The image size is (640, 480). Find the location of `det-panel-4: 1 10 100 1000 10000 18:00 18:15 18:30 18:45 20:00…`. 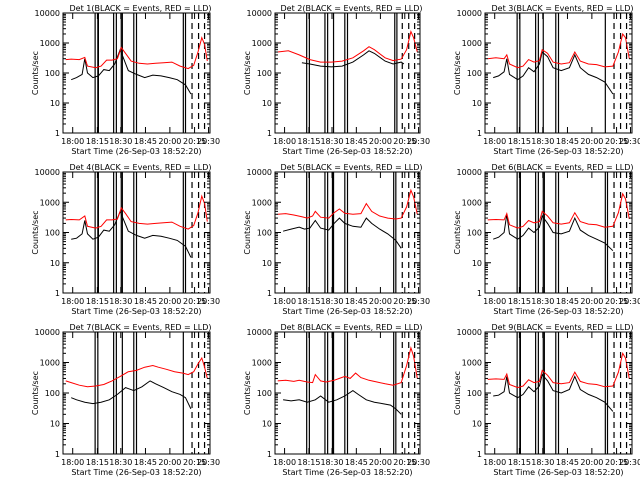

det-panel-4: 1 10 100 1000 10000 18:00 18:15 18:30 18:45 20:00… is located at coordinates (125, 239).